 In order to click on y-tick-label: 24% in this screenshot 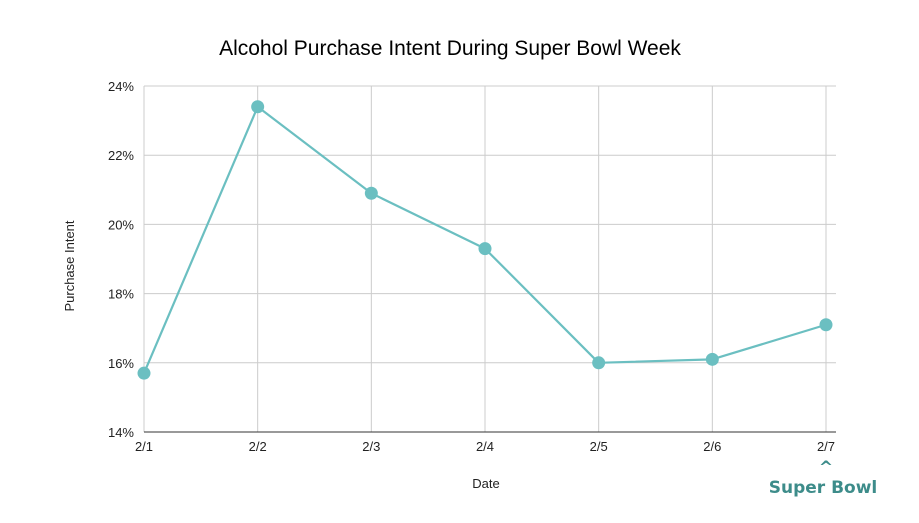, I will do `click(121, 86)`.